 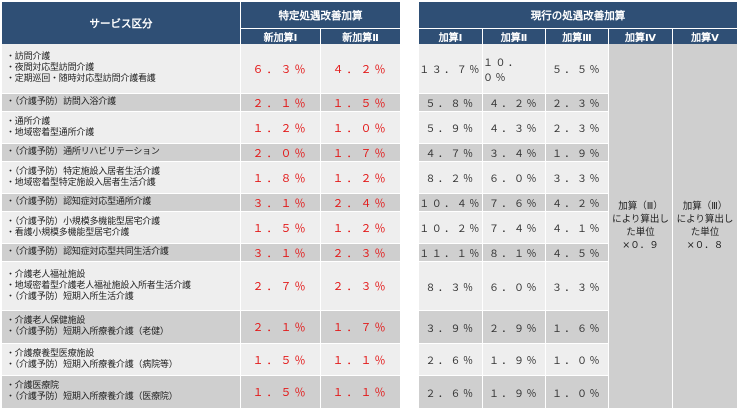 I want to click on k2-value: １０．０％, so click(x=514, y=68).